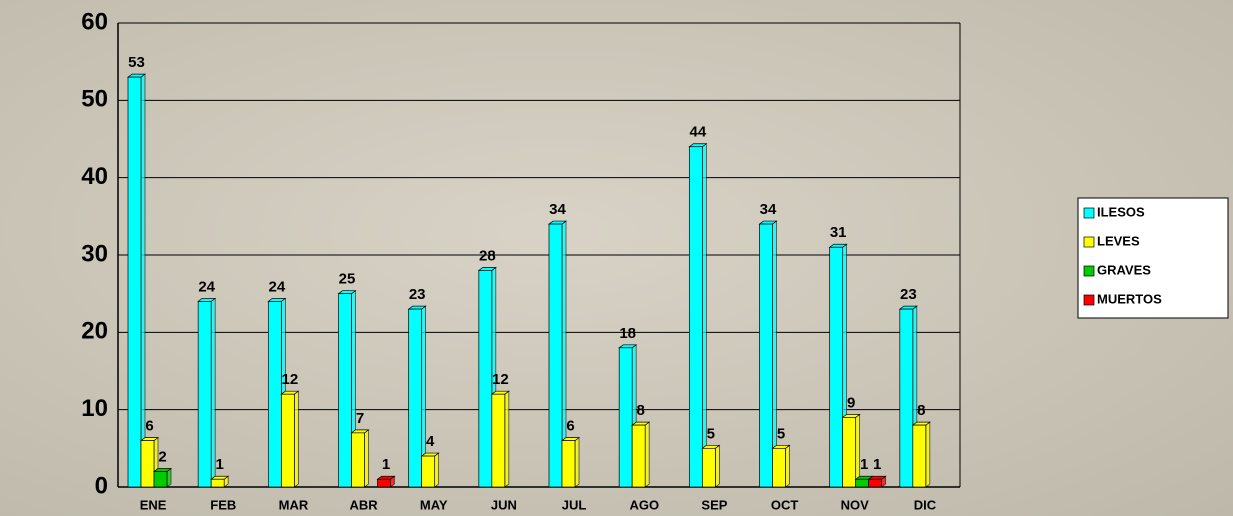 This screenshot has height=516, width=1233. Describe the element at coordinates (136, 62) in the screenshot. I see `data-label: 53` at that location.